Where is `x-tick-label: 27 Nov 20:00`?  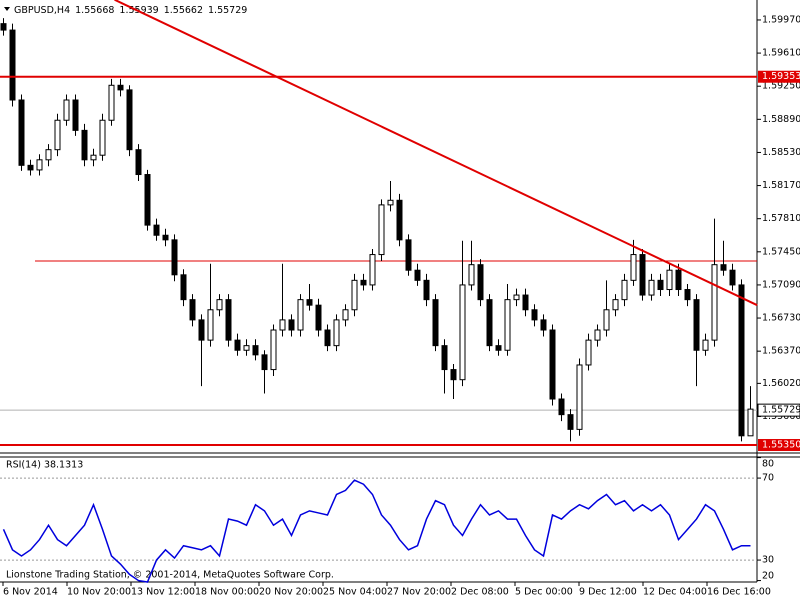
x-tick-label: 27 Nov 20:00 is located at coordinates (419, 592).